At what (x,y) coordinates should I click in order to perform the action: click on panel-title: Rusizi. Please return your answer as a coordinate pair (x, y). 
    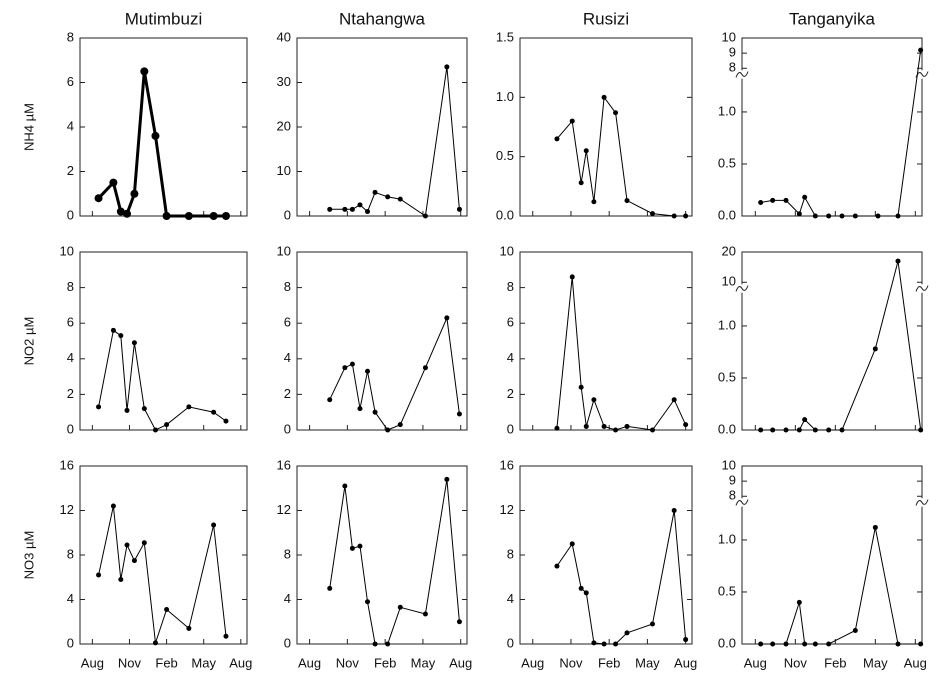
    Looking at the image, I should click on (606, 18).